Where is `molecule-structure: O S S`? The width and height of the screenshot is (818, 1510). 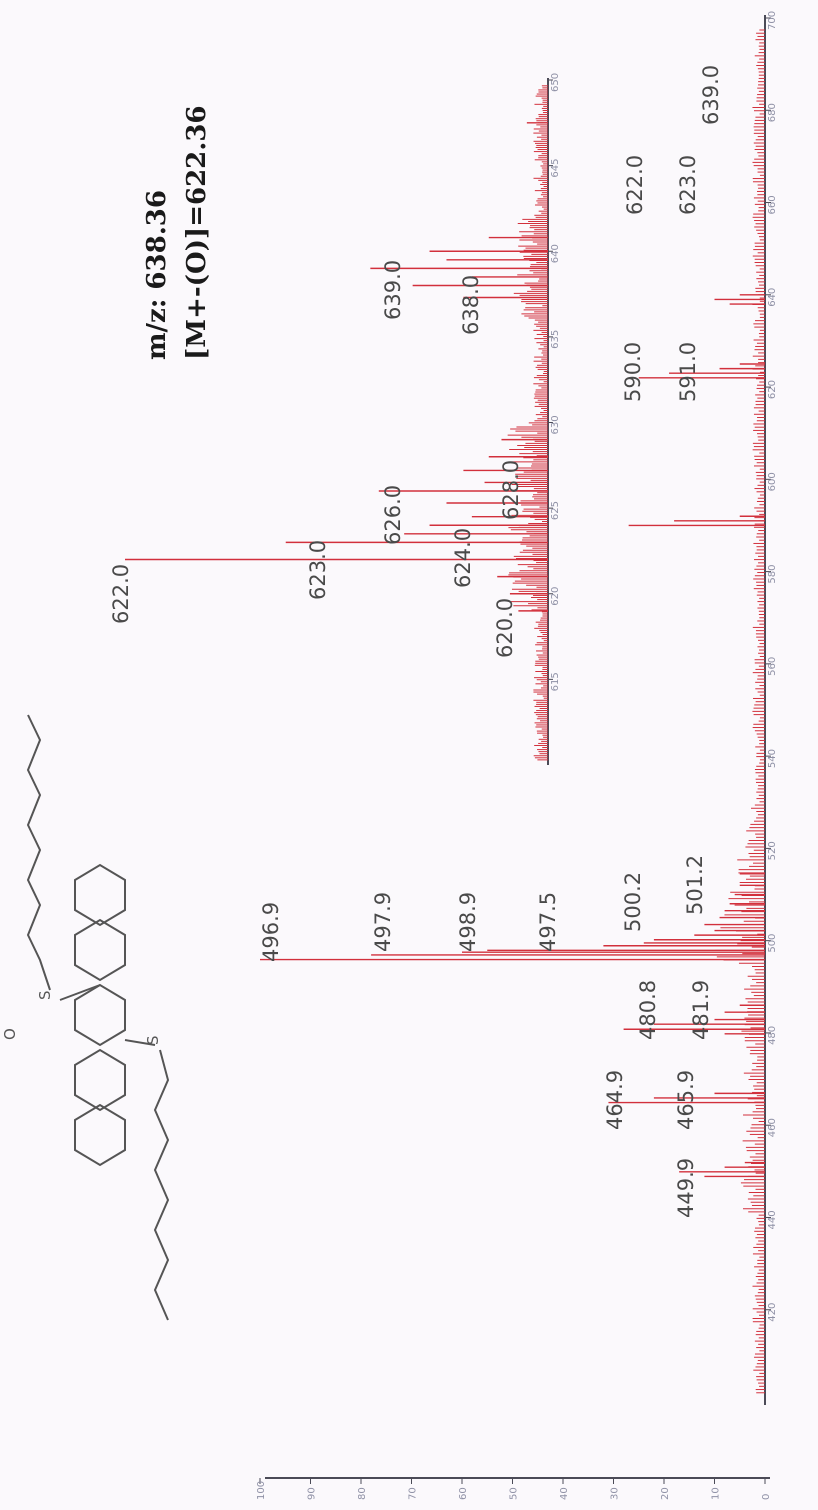 molecule-structure: O S S is located at coordinates (85, 1017).